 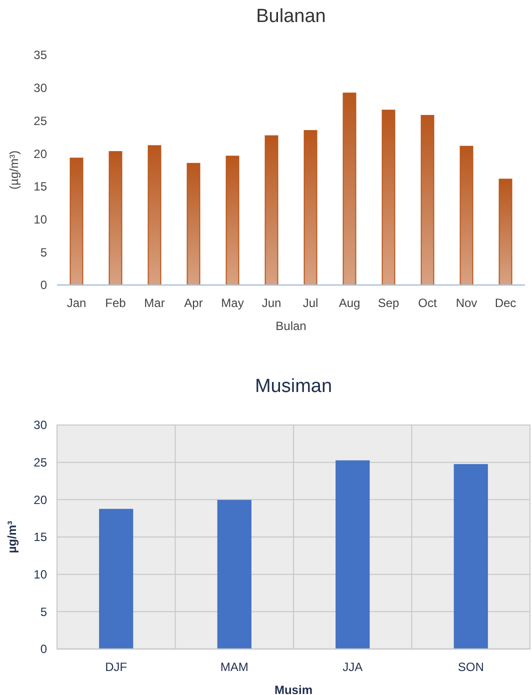 I want to click on x-tick-label: Sep, so click(x=389, y=303).